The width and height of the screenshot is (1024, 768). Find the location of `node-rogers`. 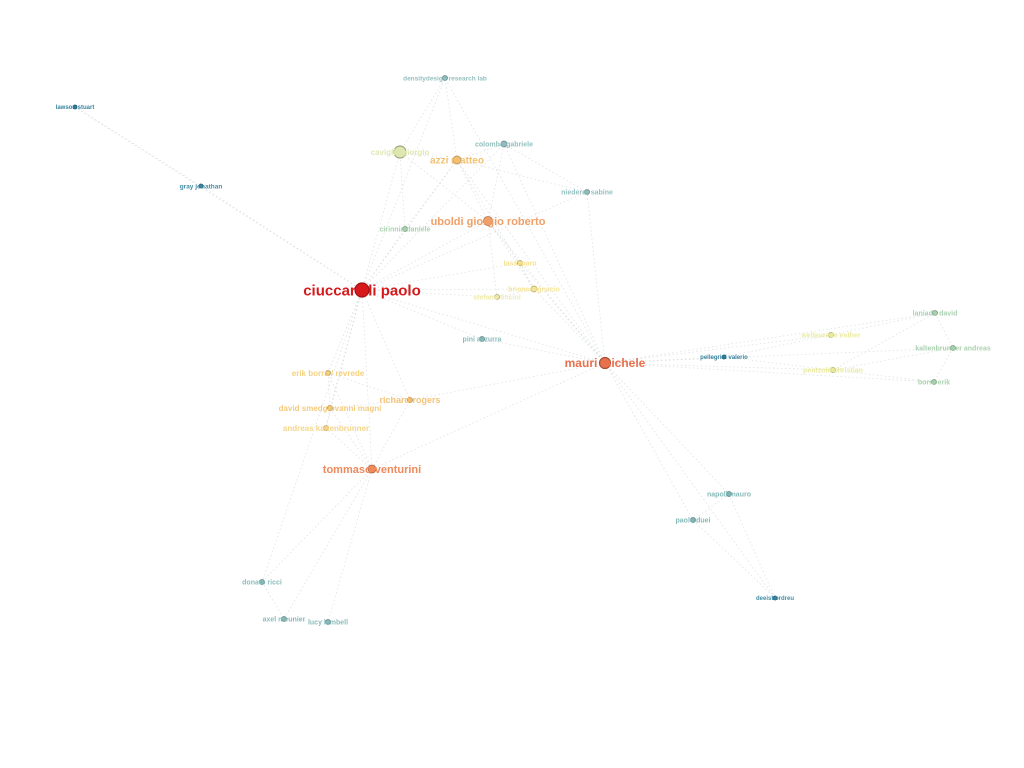

node-rogers is located at coordinates (410, 400).